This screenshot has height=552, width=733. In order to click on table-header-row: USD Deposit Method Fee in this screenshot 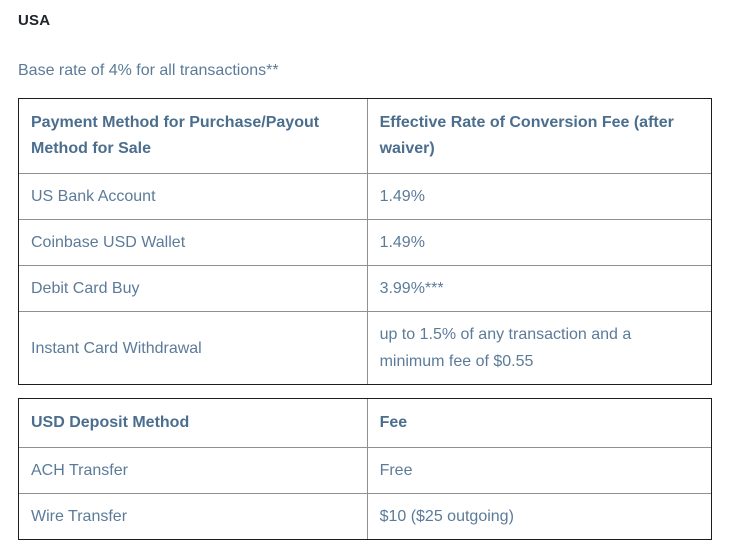, I will do `click(365, 423)`.